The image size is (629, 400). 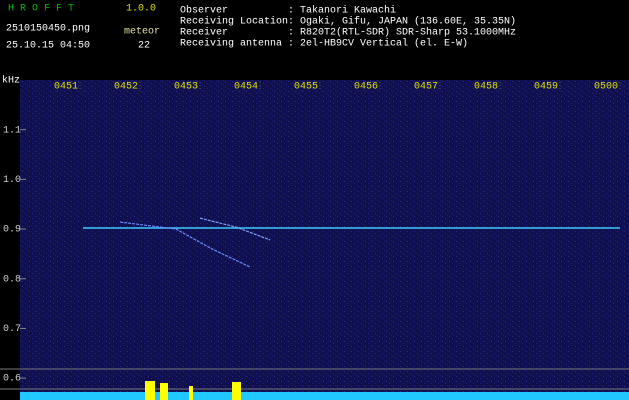 I want to click on y-tick-label: 0.7, so click(x=12, y=329).